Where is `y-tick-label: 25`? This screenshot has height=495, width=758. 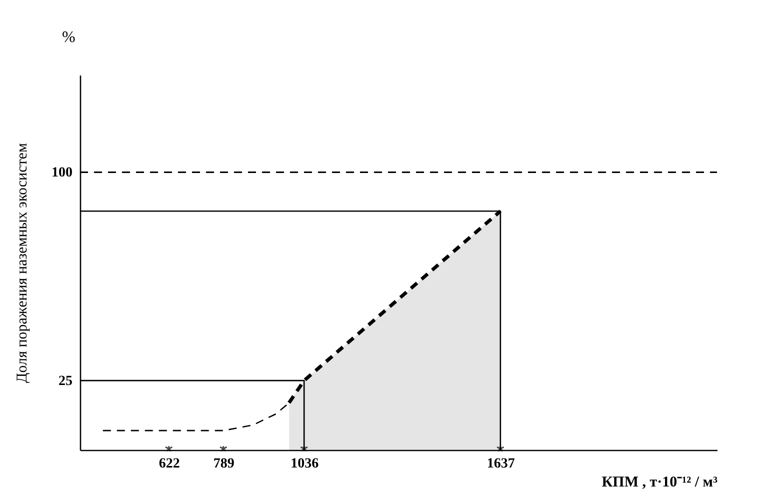 y-tick-label: 25 is located at coordinates (65, 382).